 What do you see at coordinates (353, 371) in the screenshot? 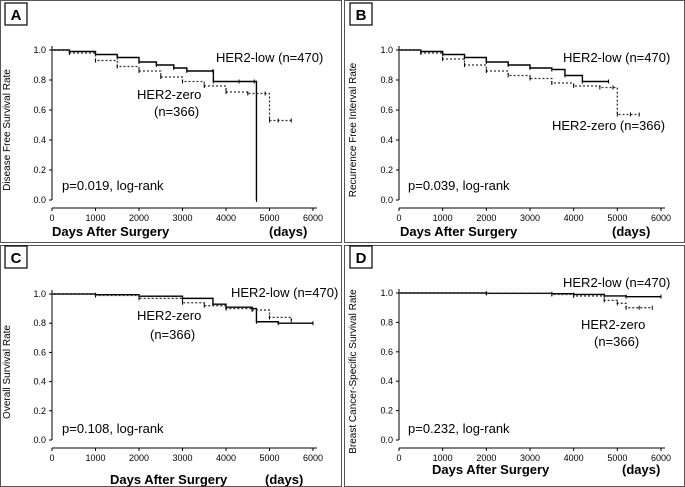
I see `y-axis-label: Breast Cancer-Specific Survival Rate` at bounding box center [353, 371].